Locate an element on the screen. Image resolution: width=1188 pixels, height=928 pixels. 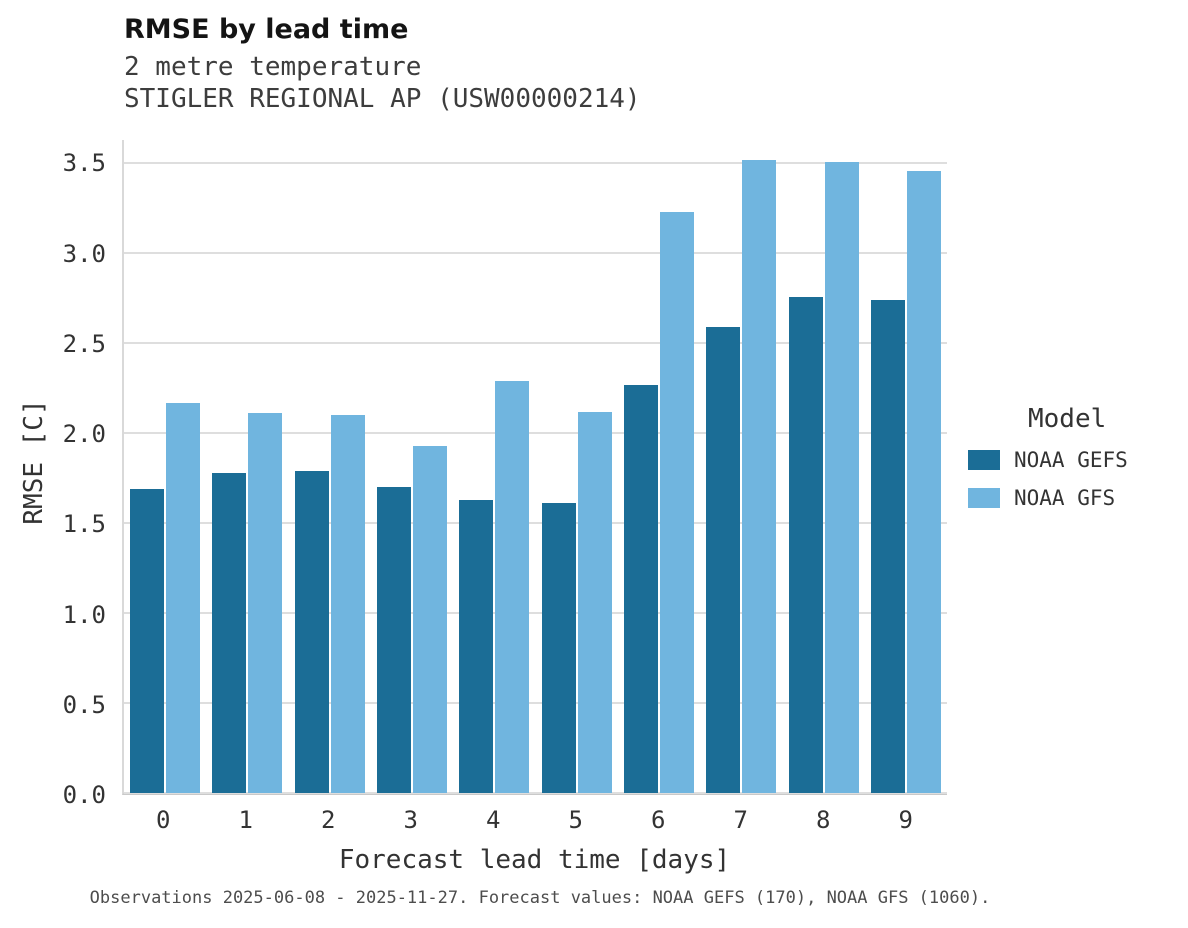
x-tick-label: 1 is located at coordinates (245, 820).